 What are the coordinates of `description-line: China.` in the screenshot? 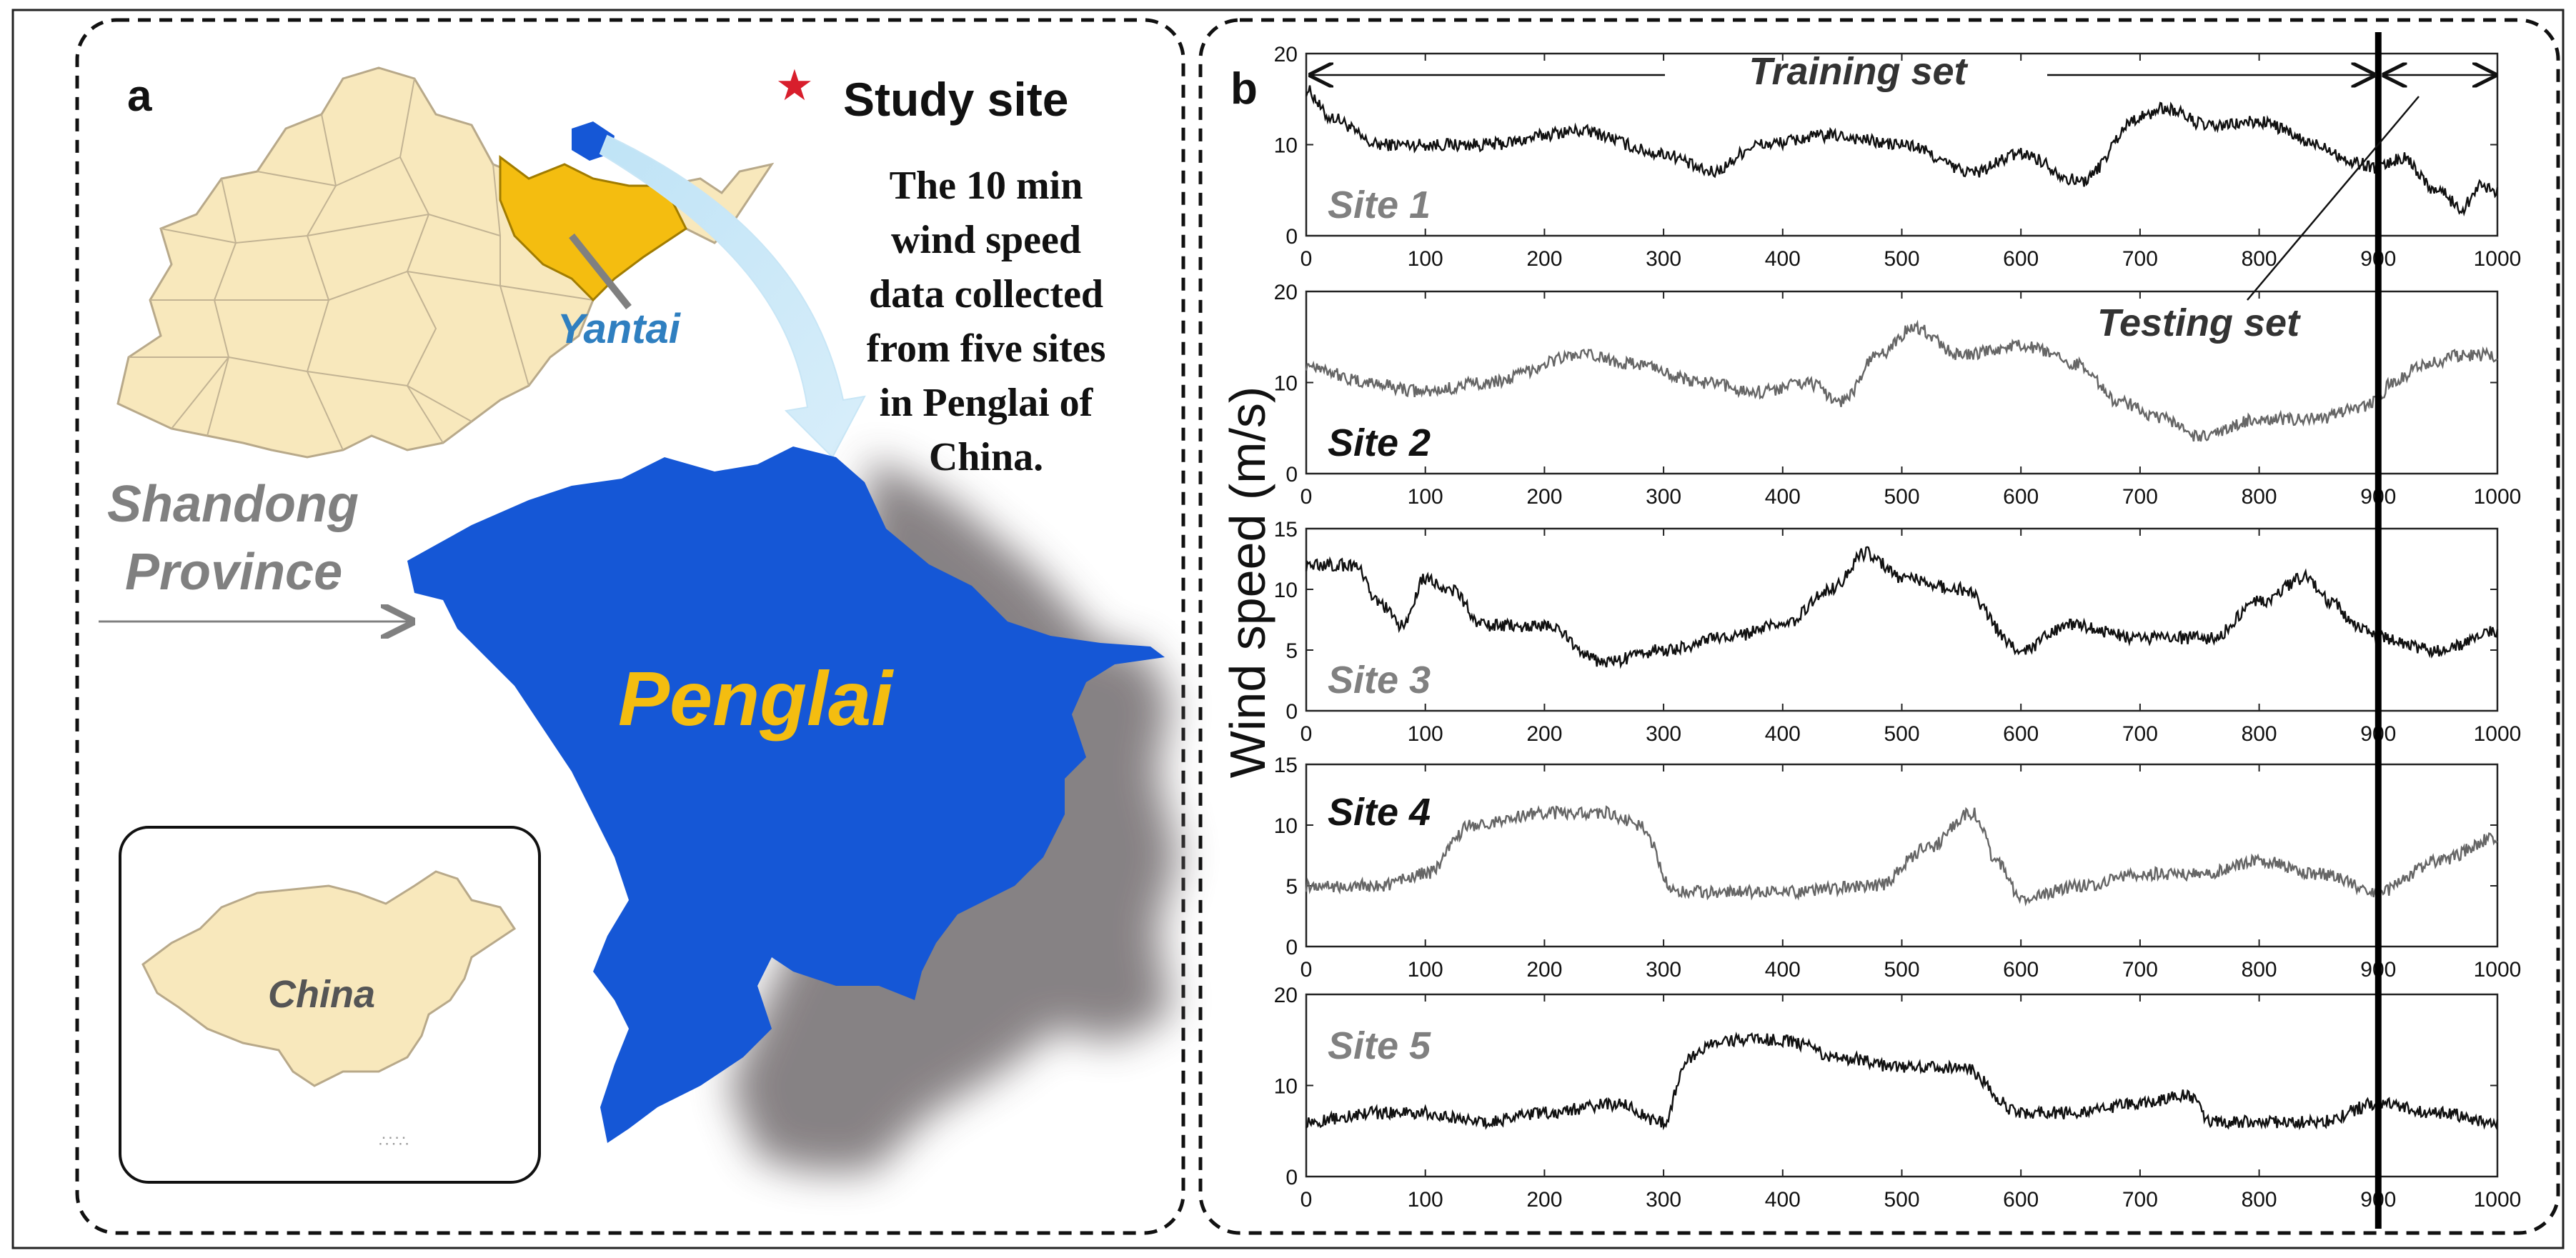 It's located at (986, 457).